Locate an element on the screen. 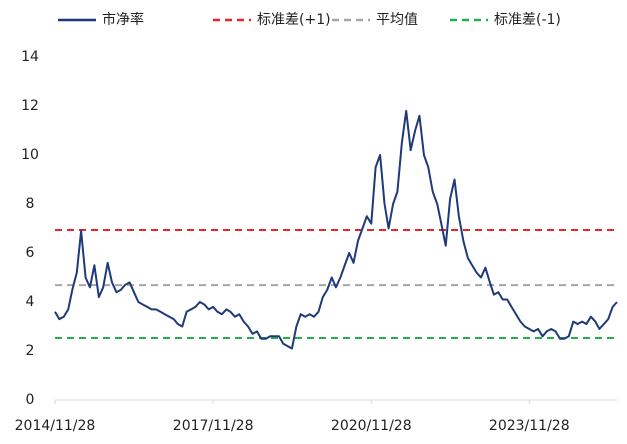 This screenshot has height=444, width=627. y-tick-label: 0 is located at coordinates (30, 400).